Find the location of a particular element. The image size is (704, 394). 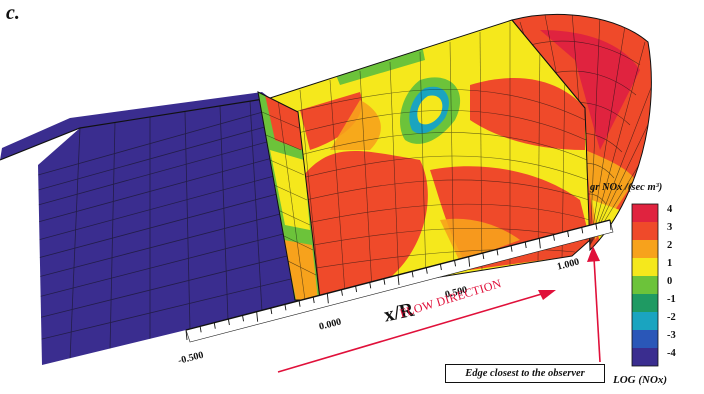

legend-level-label: 0 is located at coordinates (670, 281).